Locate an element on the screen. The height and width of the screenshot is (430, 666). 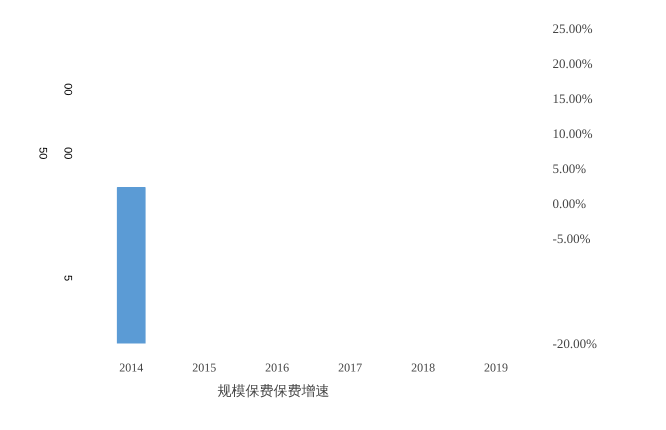
x-tick-label: 2018 is located at coordinates (423, 367).